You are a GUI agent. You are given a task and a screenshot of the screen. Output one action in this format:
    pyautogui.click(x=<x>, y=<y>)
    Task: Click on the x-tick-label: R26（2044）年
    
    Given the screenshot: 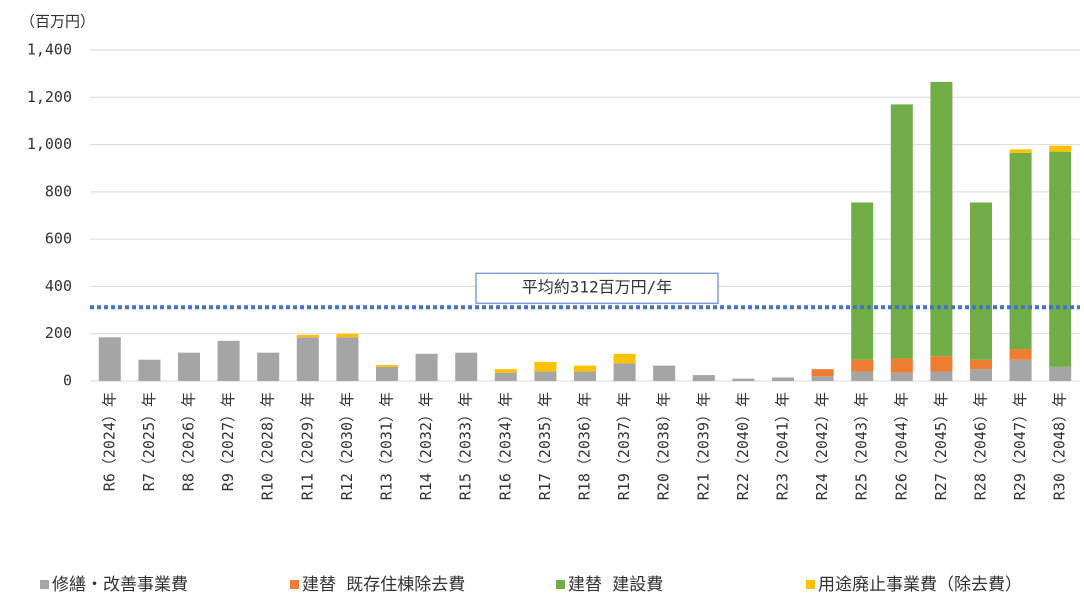 What is the action you would take?
    pyautogui.click(x=901, y=446)
    